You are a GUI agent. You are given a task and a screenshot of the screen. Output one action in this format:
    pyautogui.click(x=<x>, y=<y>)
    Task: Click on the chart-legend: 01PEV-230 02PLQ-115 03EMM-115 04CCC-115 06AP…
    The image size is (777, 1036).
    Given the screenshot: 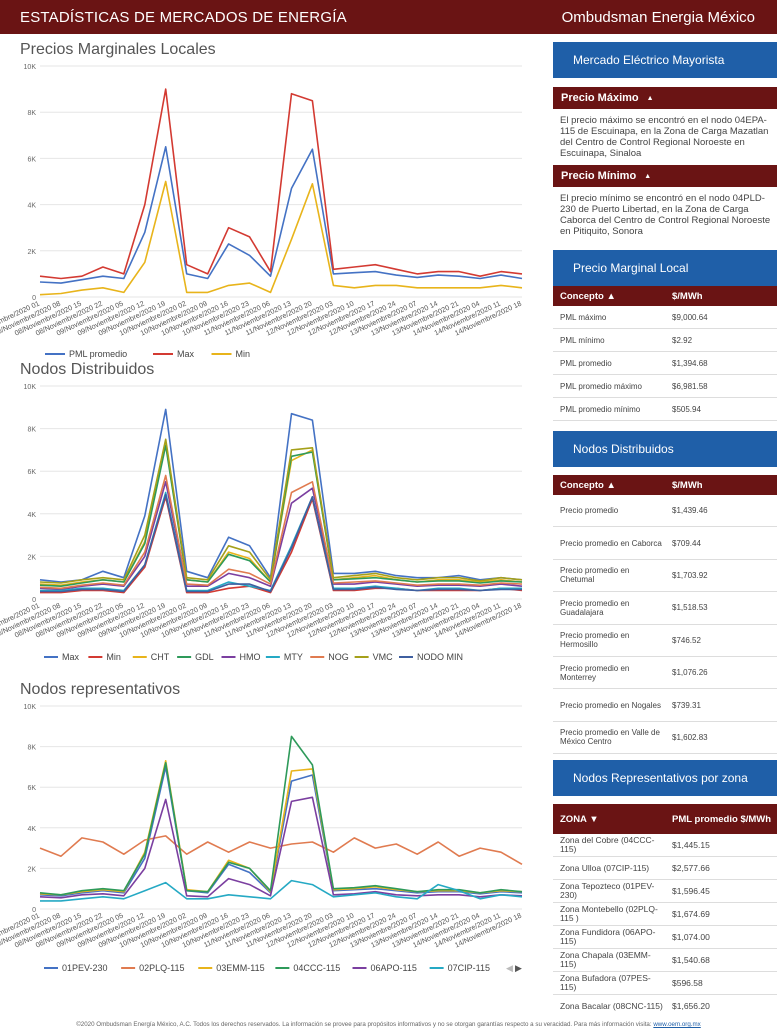 What is the action you would take?
    pyautogui.click(x=267, y=968)
    